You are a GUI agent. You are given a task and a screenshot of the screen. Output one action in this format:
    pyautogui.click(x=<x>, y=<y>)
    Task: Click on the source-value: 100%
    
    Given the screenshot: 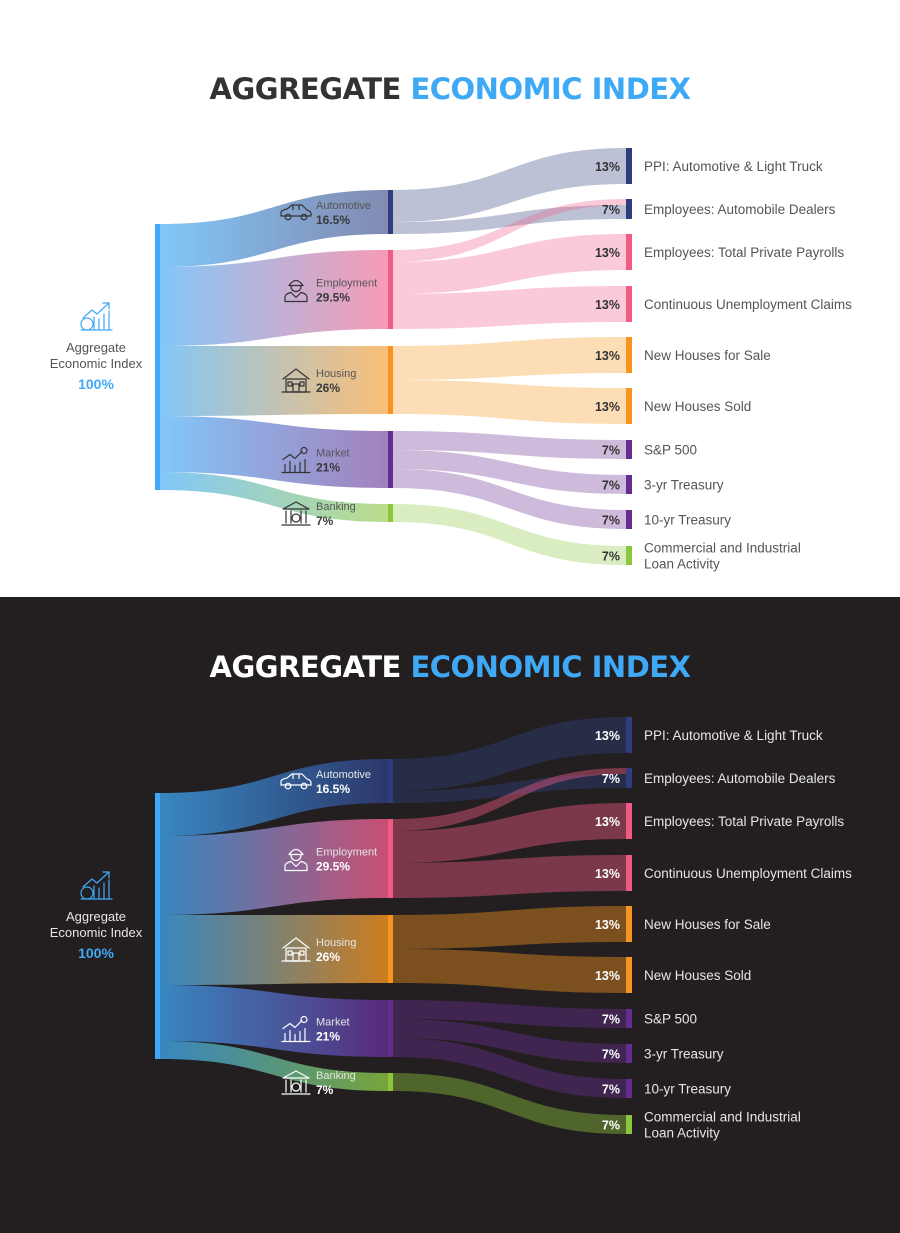 What is the action you would take?
    pyautogui.click(x=96, y=384)
    